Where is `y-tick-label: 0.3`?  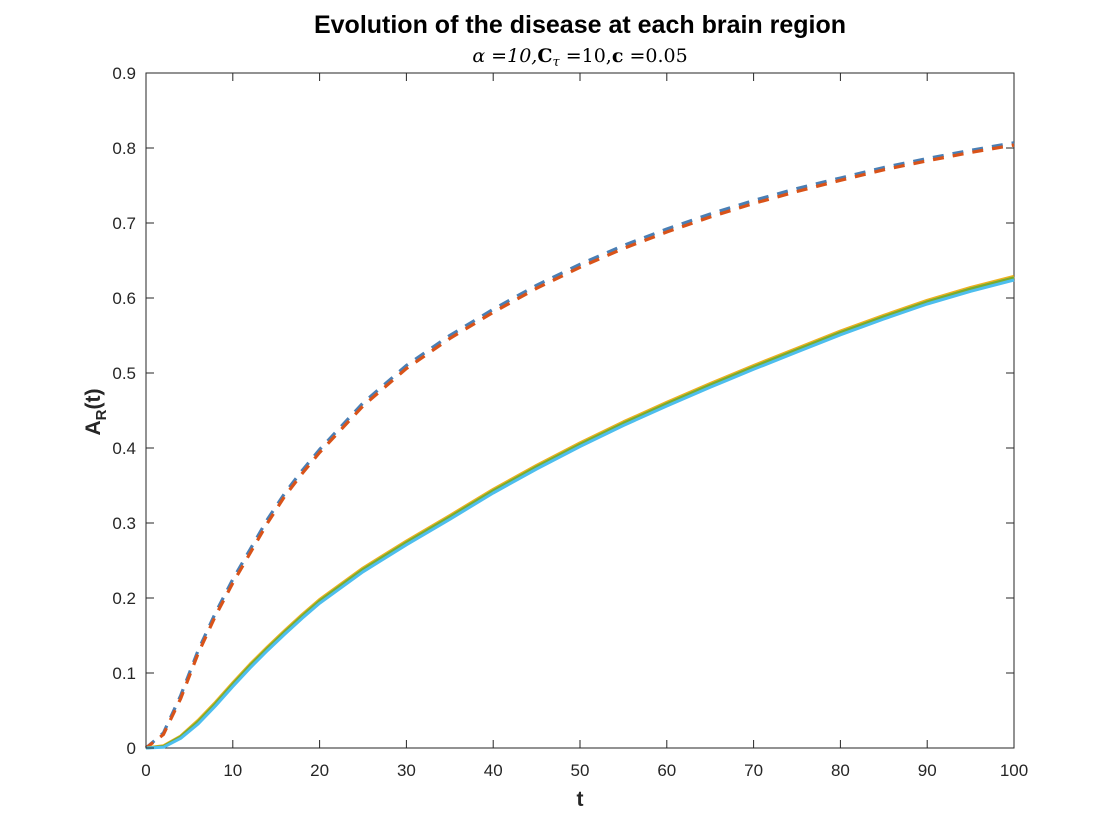 y-tick-label: 0.3 is located at coordinates (124, 523).